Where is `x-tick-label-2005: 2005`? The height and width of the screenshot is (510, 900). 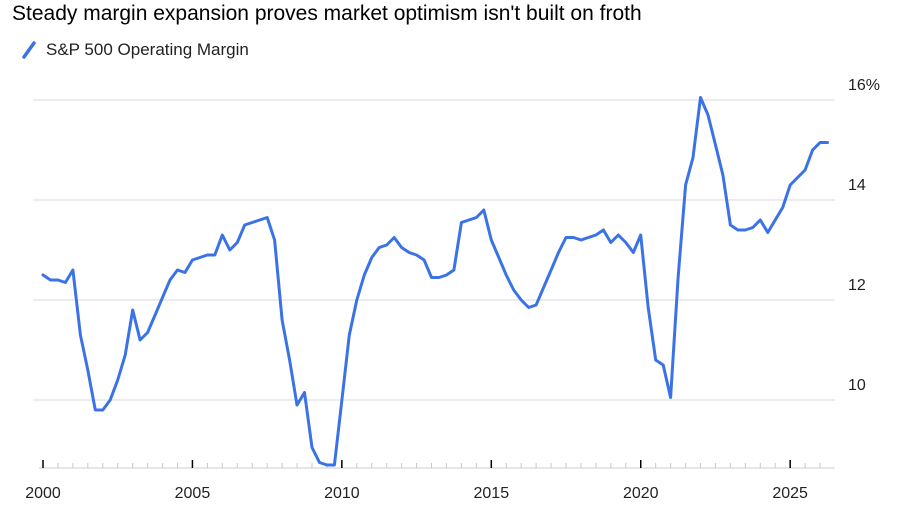
x-tick-label-2005: 2005 is located at coordinates (193, 493).